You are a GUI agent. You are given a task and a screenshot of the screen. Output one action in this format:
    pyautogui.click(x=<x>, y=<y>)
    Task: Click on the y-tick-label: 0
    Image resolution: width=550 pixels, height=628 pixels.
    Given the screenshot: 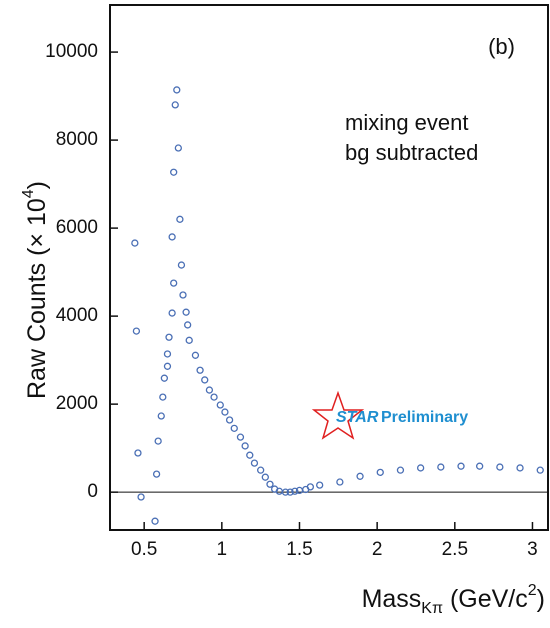 What is the action you would take?
    pyautogui.click(x=92, y=491)
    